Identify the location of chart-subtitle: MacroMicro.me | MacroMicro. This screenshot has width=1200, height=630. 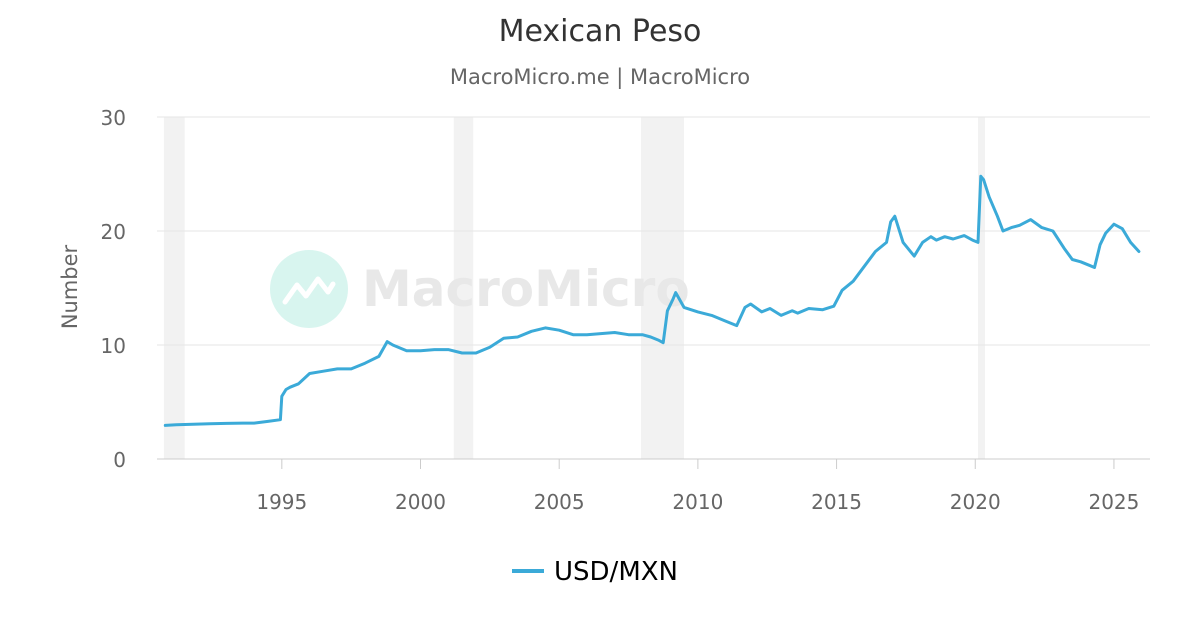
(600, 77).